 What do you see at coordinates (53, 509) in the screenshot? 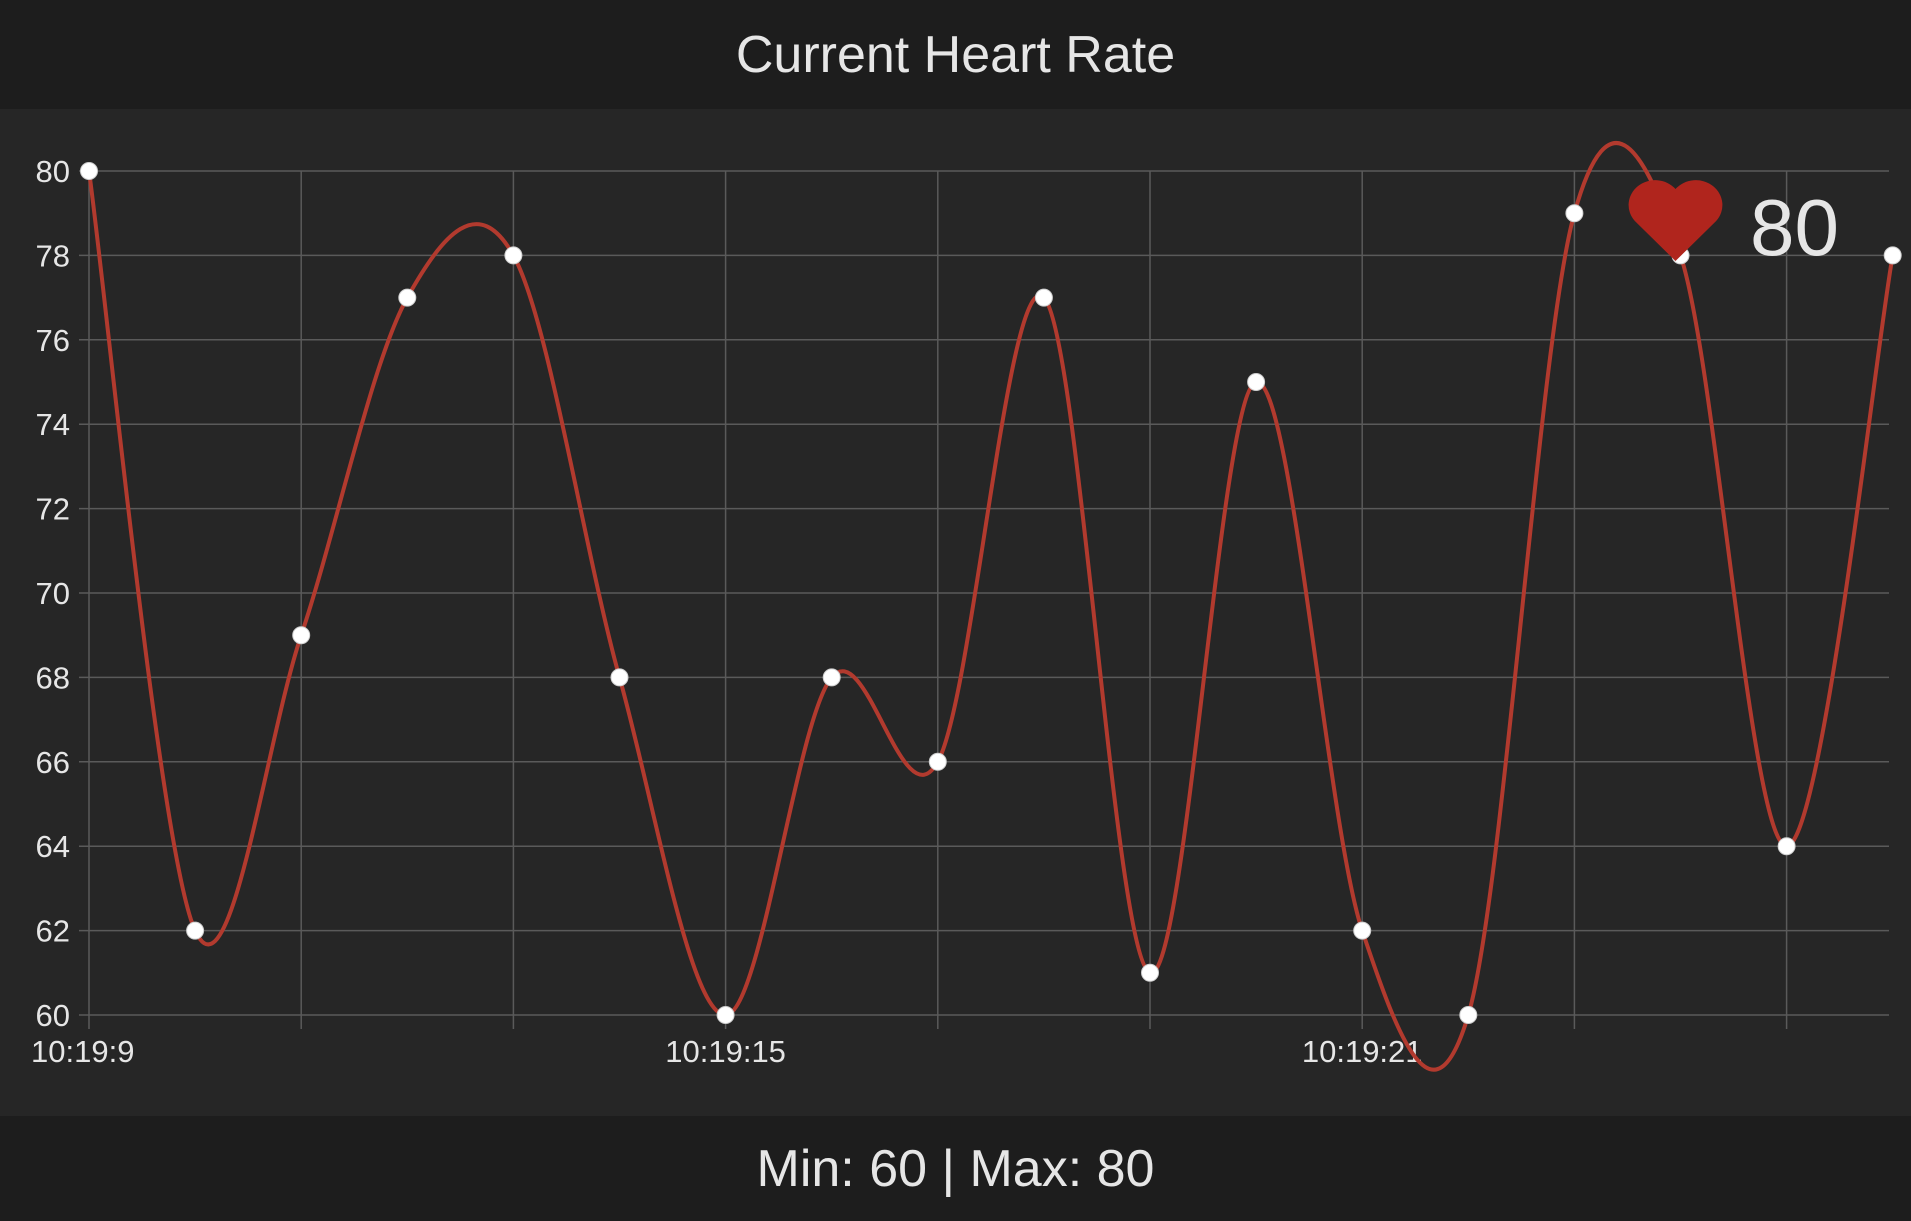
I see `y-tick-label: 72` at bounding box center [53, 509].